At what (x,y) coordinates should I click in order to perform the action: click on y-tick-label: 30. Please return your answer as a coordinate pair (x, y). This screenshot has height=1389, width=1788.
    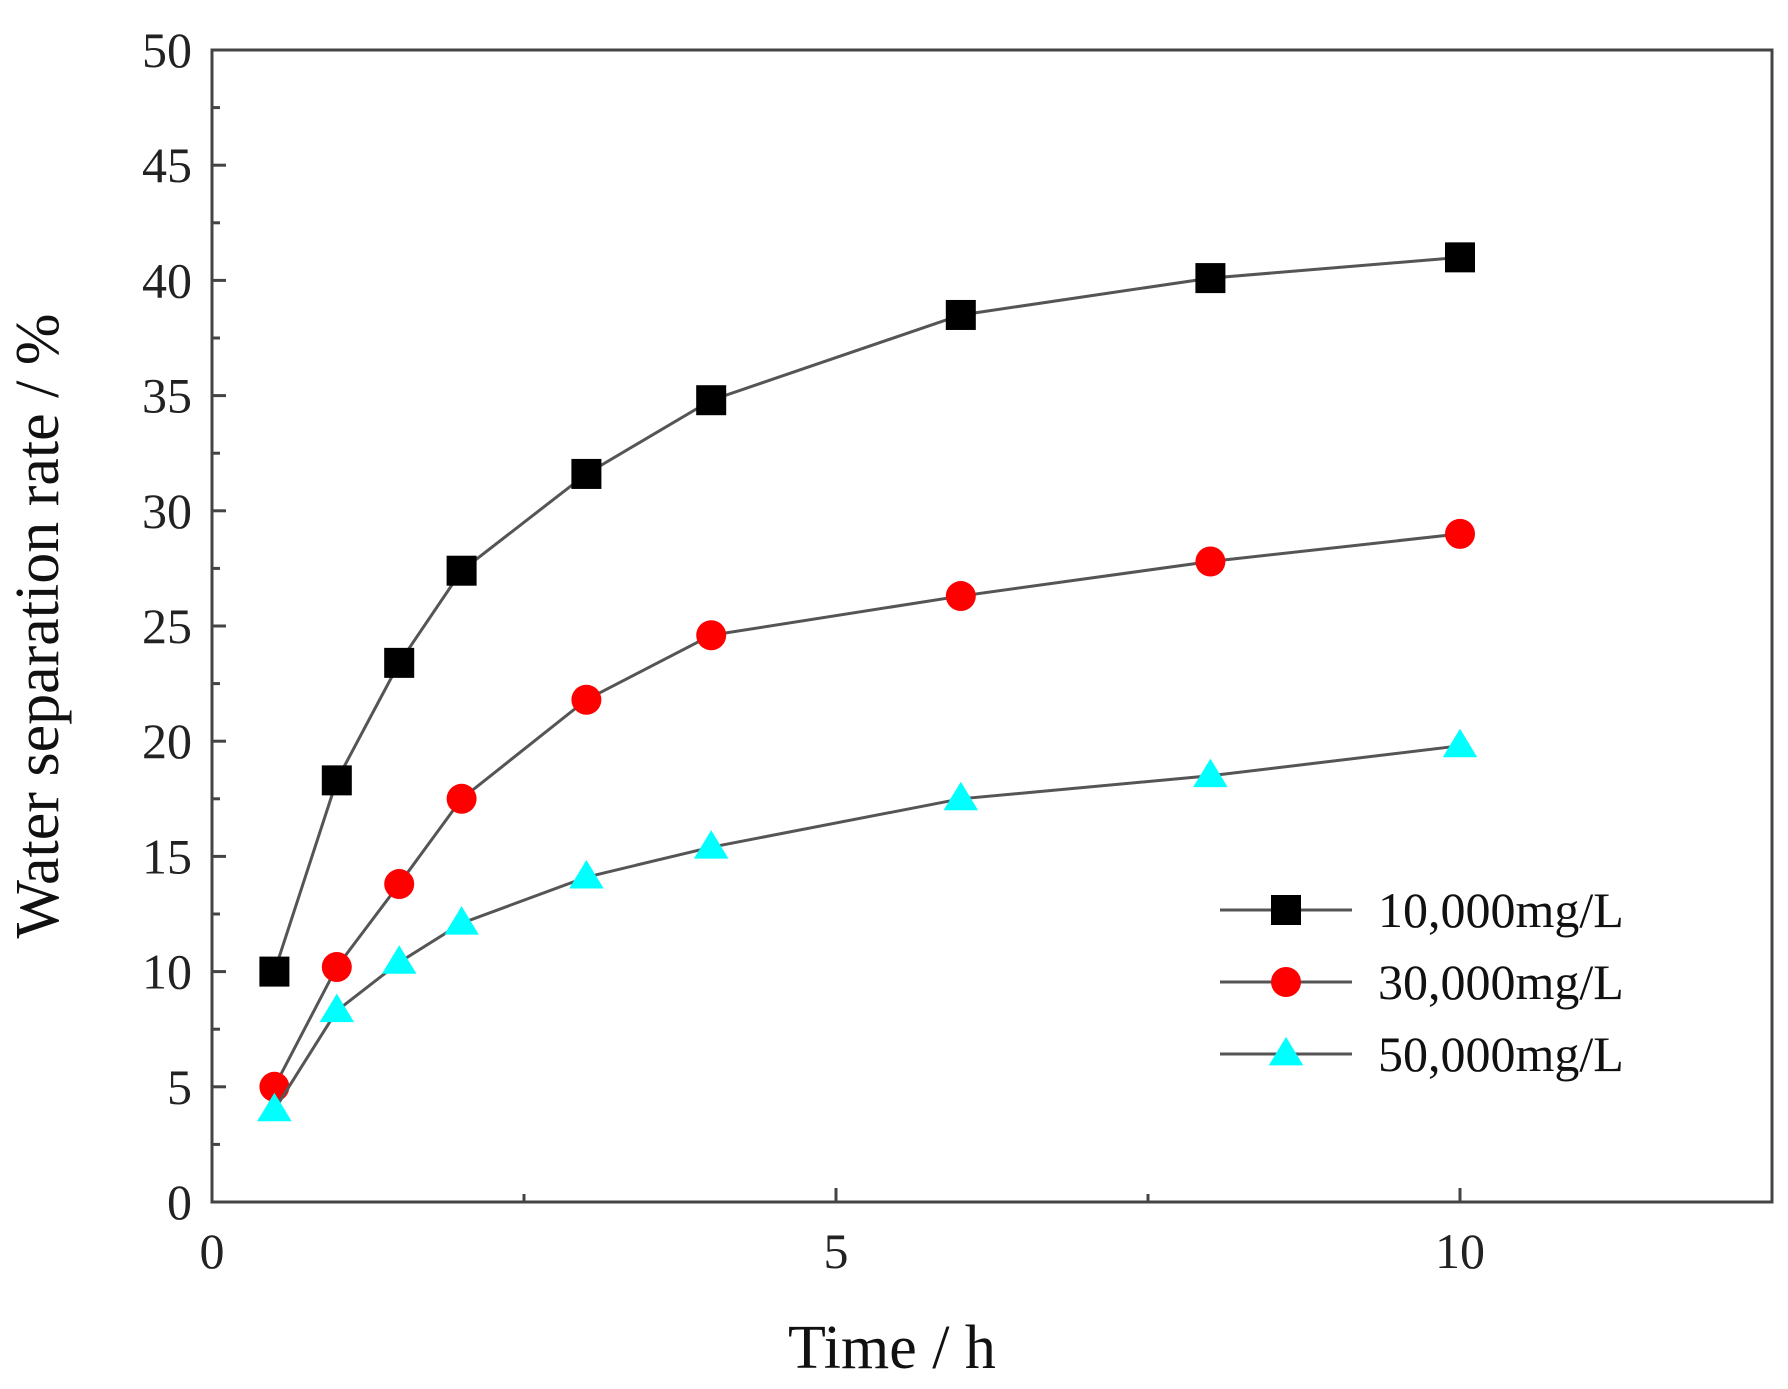
    Looking at the image, I should click on (167, 511).